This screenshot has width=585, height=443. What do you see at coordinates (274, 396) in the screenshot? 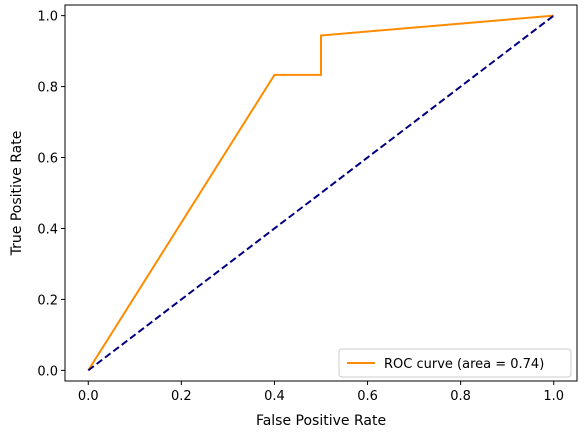
I see `x-tick-label: 0.4` at bounding box center [274, 396].